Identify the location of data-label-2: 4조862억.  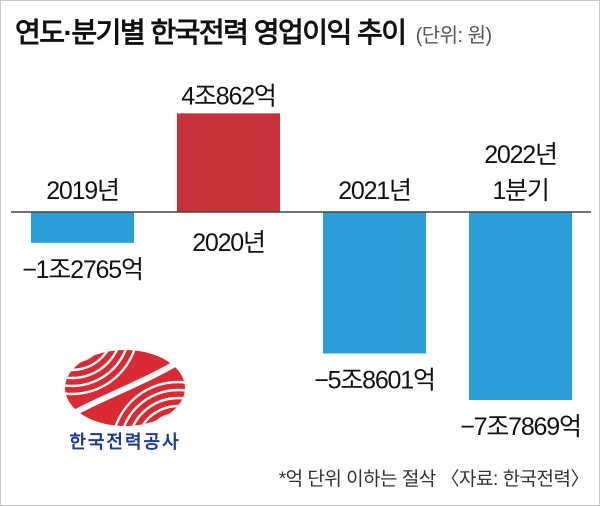
(228, 96).